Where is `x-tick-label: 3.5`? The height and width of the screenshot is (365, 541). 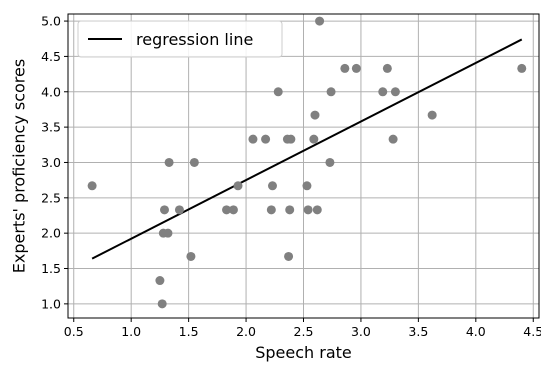
x-tick-label: 3.5 is located at coordinates (418, 331).